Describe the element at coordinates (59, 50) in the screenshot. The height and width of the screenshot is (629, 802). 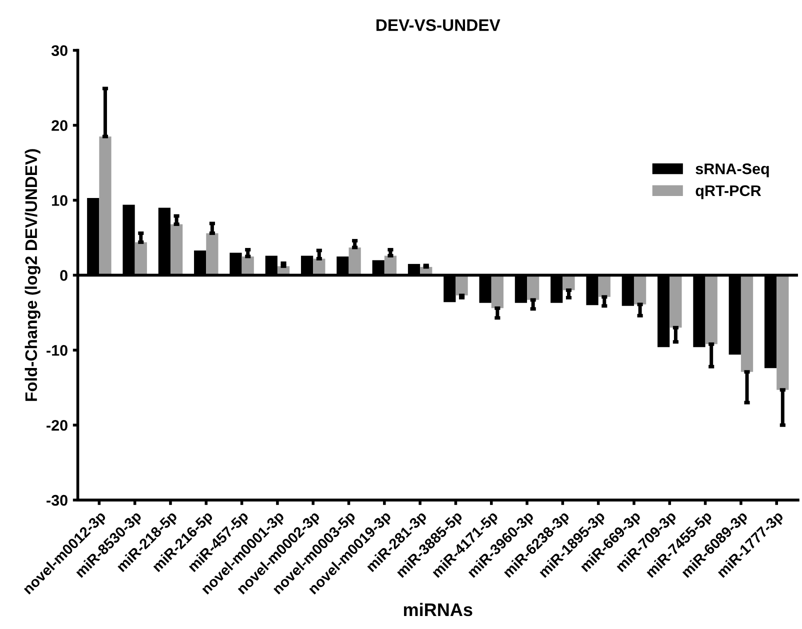
I see `y-tick-label: 30` at that location.